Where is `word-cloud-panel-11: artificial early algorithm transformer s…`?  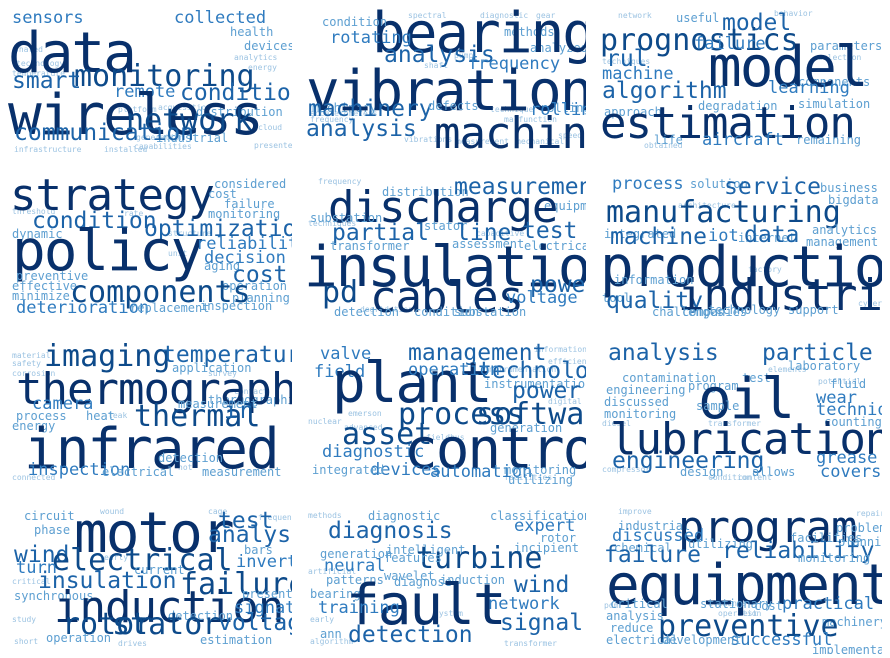 word-cloud-panel-11: artificial early algorithm transformer s… is located at coordinates (445, 580).